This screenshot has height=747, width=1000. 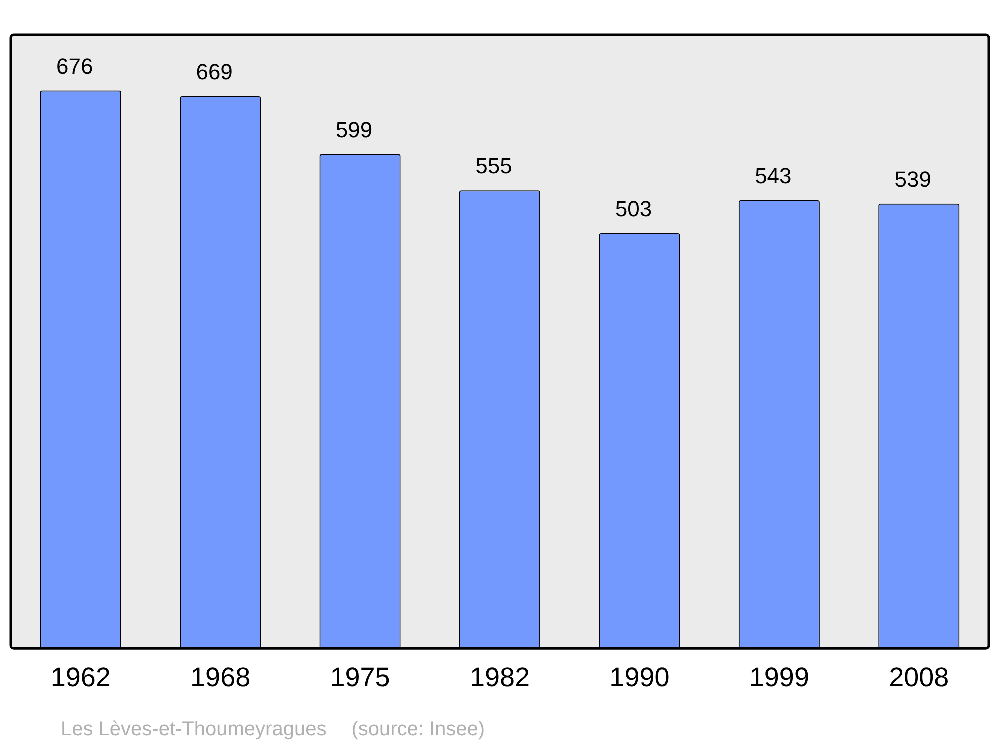 What do you see at coordinates (75, 66) in the screenshot?
I see `data-label: 676` at bounding box center [75, 66].